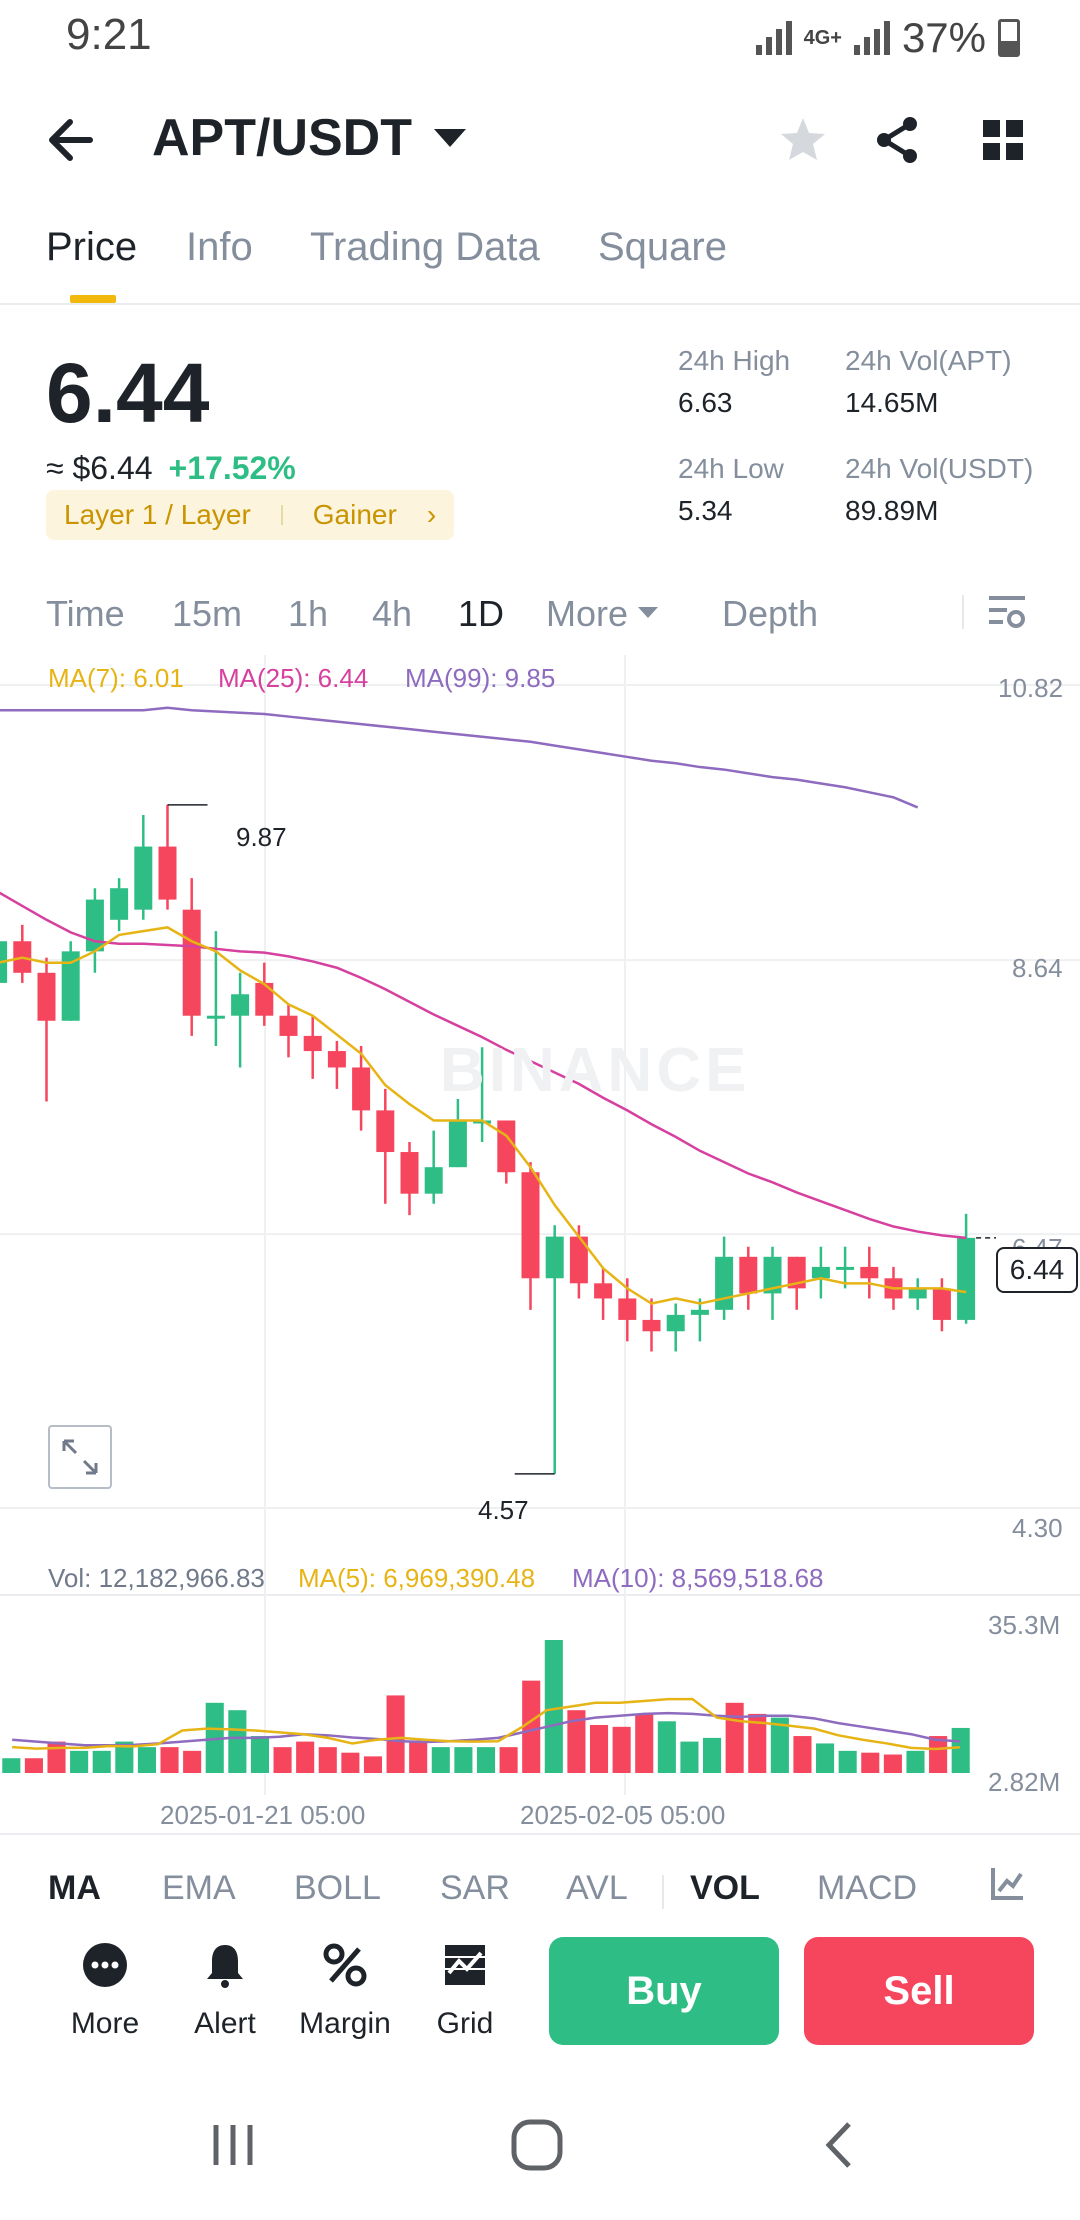 The height and width of the screenshot is (2220, 1080). What do you see at coordinates (345, 2023) in the screenshot?
I see `margin-label: Margin` at bounding box center [345, 2023].